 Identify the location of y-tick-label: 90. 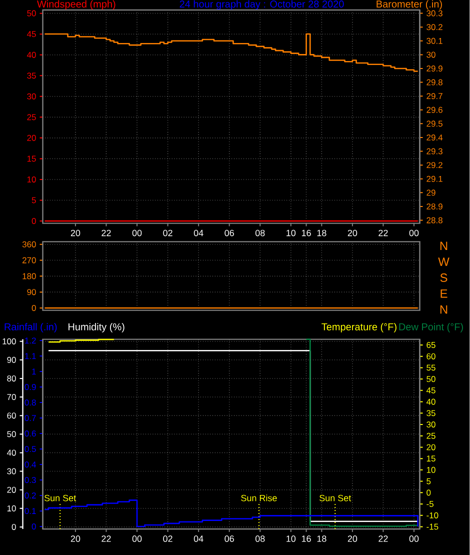
(11, 359).